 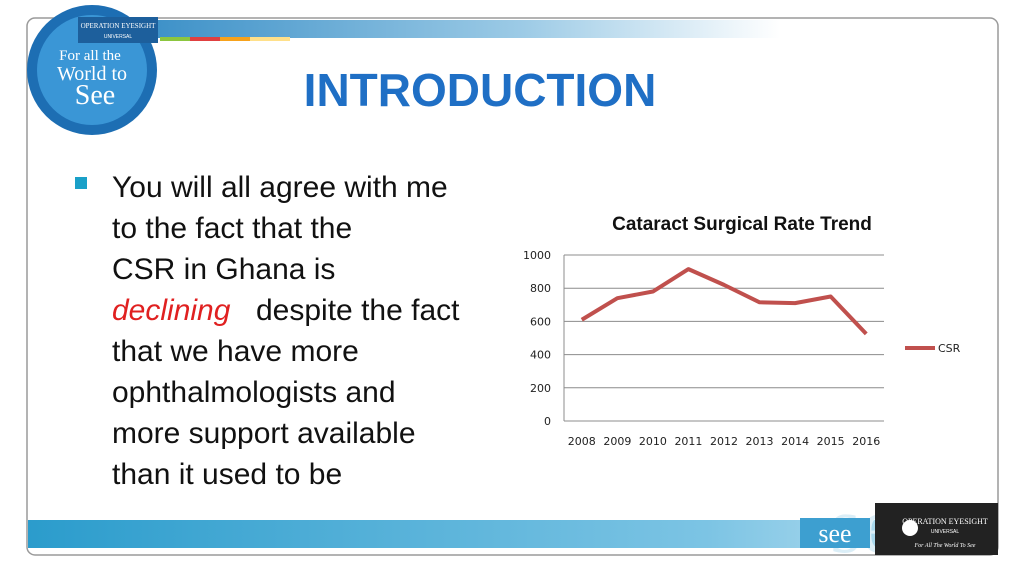 What do you see at coordinates (223, 269) in the screenshot?
I see `bullet-line: CSR in Ghana is` at bounding box center [223, 269].